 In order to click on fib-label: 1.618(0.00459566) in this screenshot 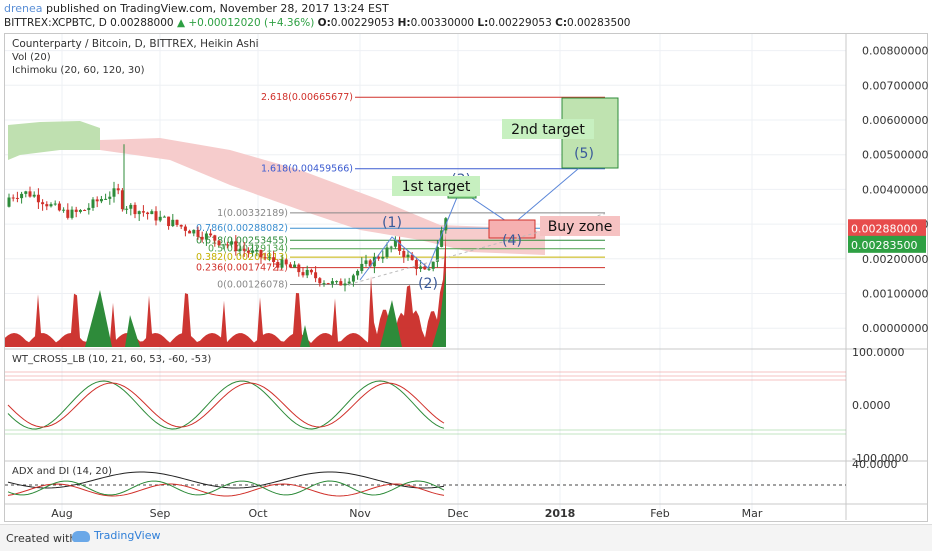, I will do `click(307, 169)`.